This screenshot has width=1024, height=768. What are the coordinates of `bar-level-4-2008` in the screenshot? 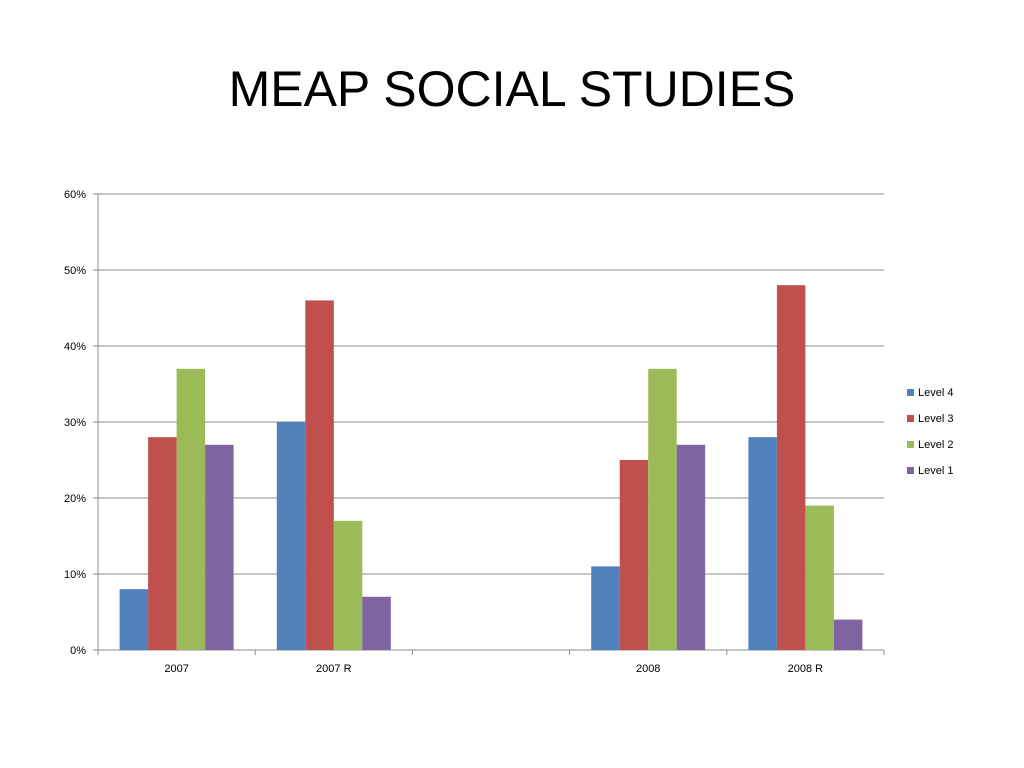 It's located at (605, 608).